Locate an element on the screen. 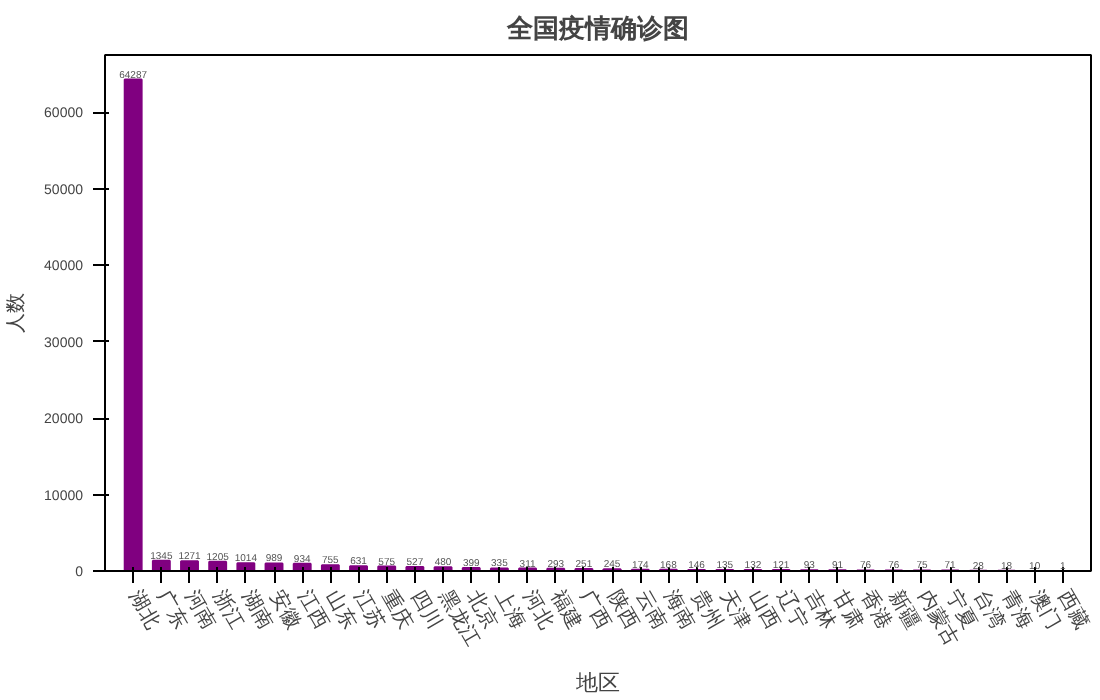 The width and height of the screenshot is (1100, 700). y-axis-title: 人数 is located at coordinates (17, 313).